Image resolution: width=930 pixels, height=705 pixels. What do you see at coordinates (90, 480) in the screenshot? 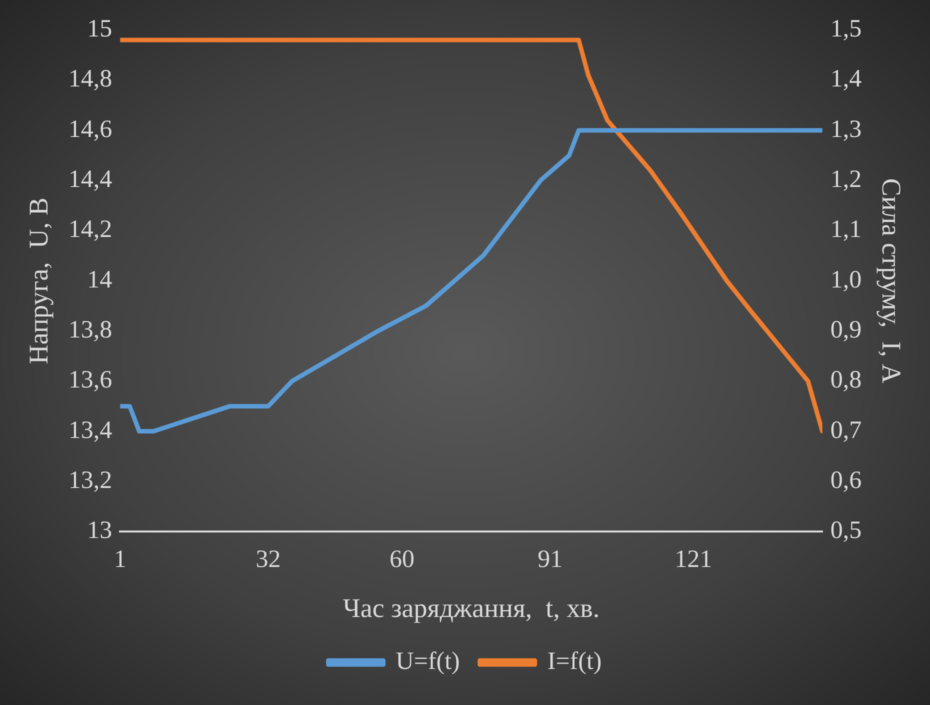
I see `y-tick-label: 13,2` at bounding box center [90, 480].